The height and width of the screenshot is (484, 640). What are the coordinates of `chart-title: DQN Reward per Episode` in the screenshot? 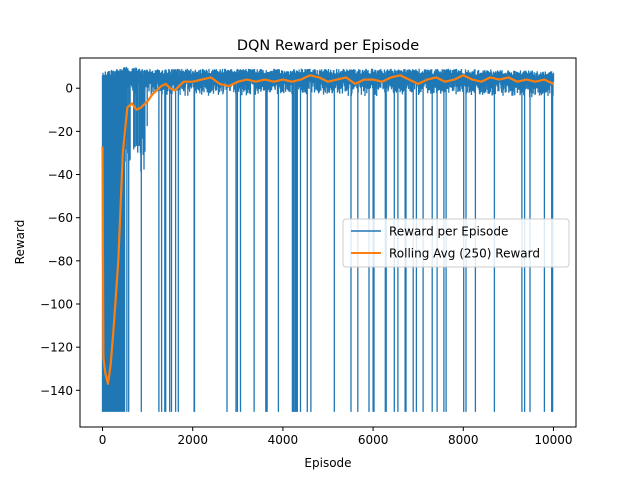 It's located at (328, 46).